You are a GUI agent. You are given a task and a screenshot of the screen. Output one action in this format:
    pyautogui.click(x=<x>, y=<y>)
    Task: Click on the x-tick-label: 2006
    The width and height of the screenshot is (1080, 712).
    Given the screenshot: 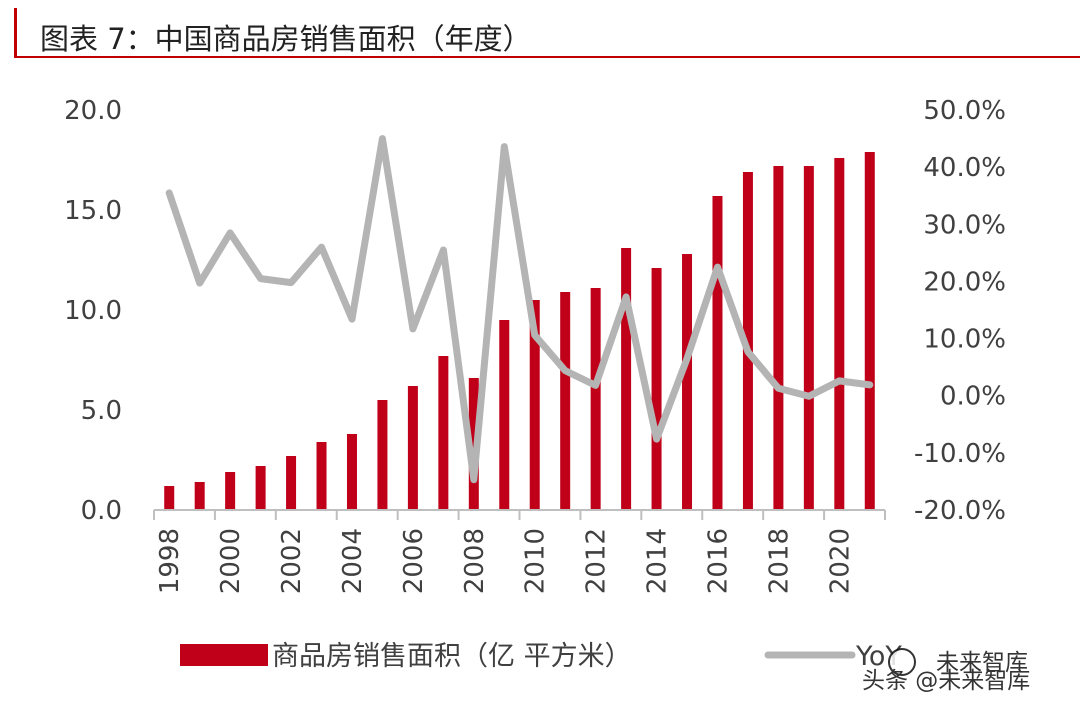 What is the action you would take?
    pyautogui.click(x=414, y=561)
    